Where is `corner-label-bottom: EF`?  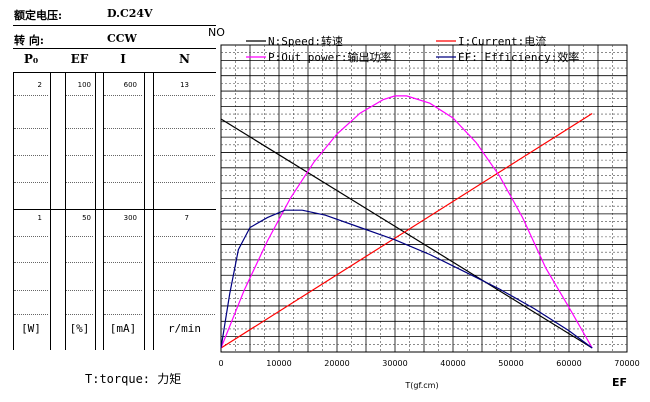 corner-label-bottom: EF is located at coordinates (619, 382).